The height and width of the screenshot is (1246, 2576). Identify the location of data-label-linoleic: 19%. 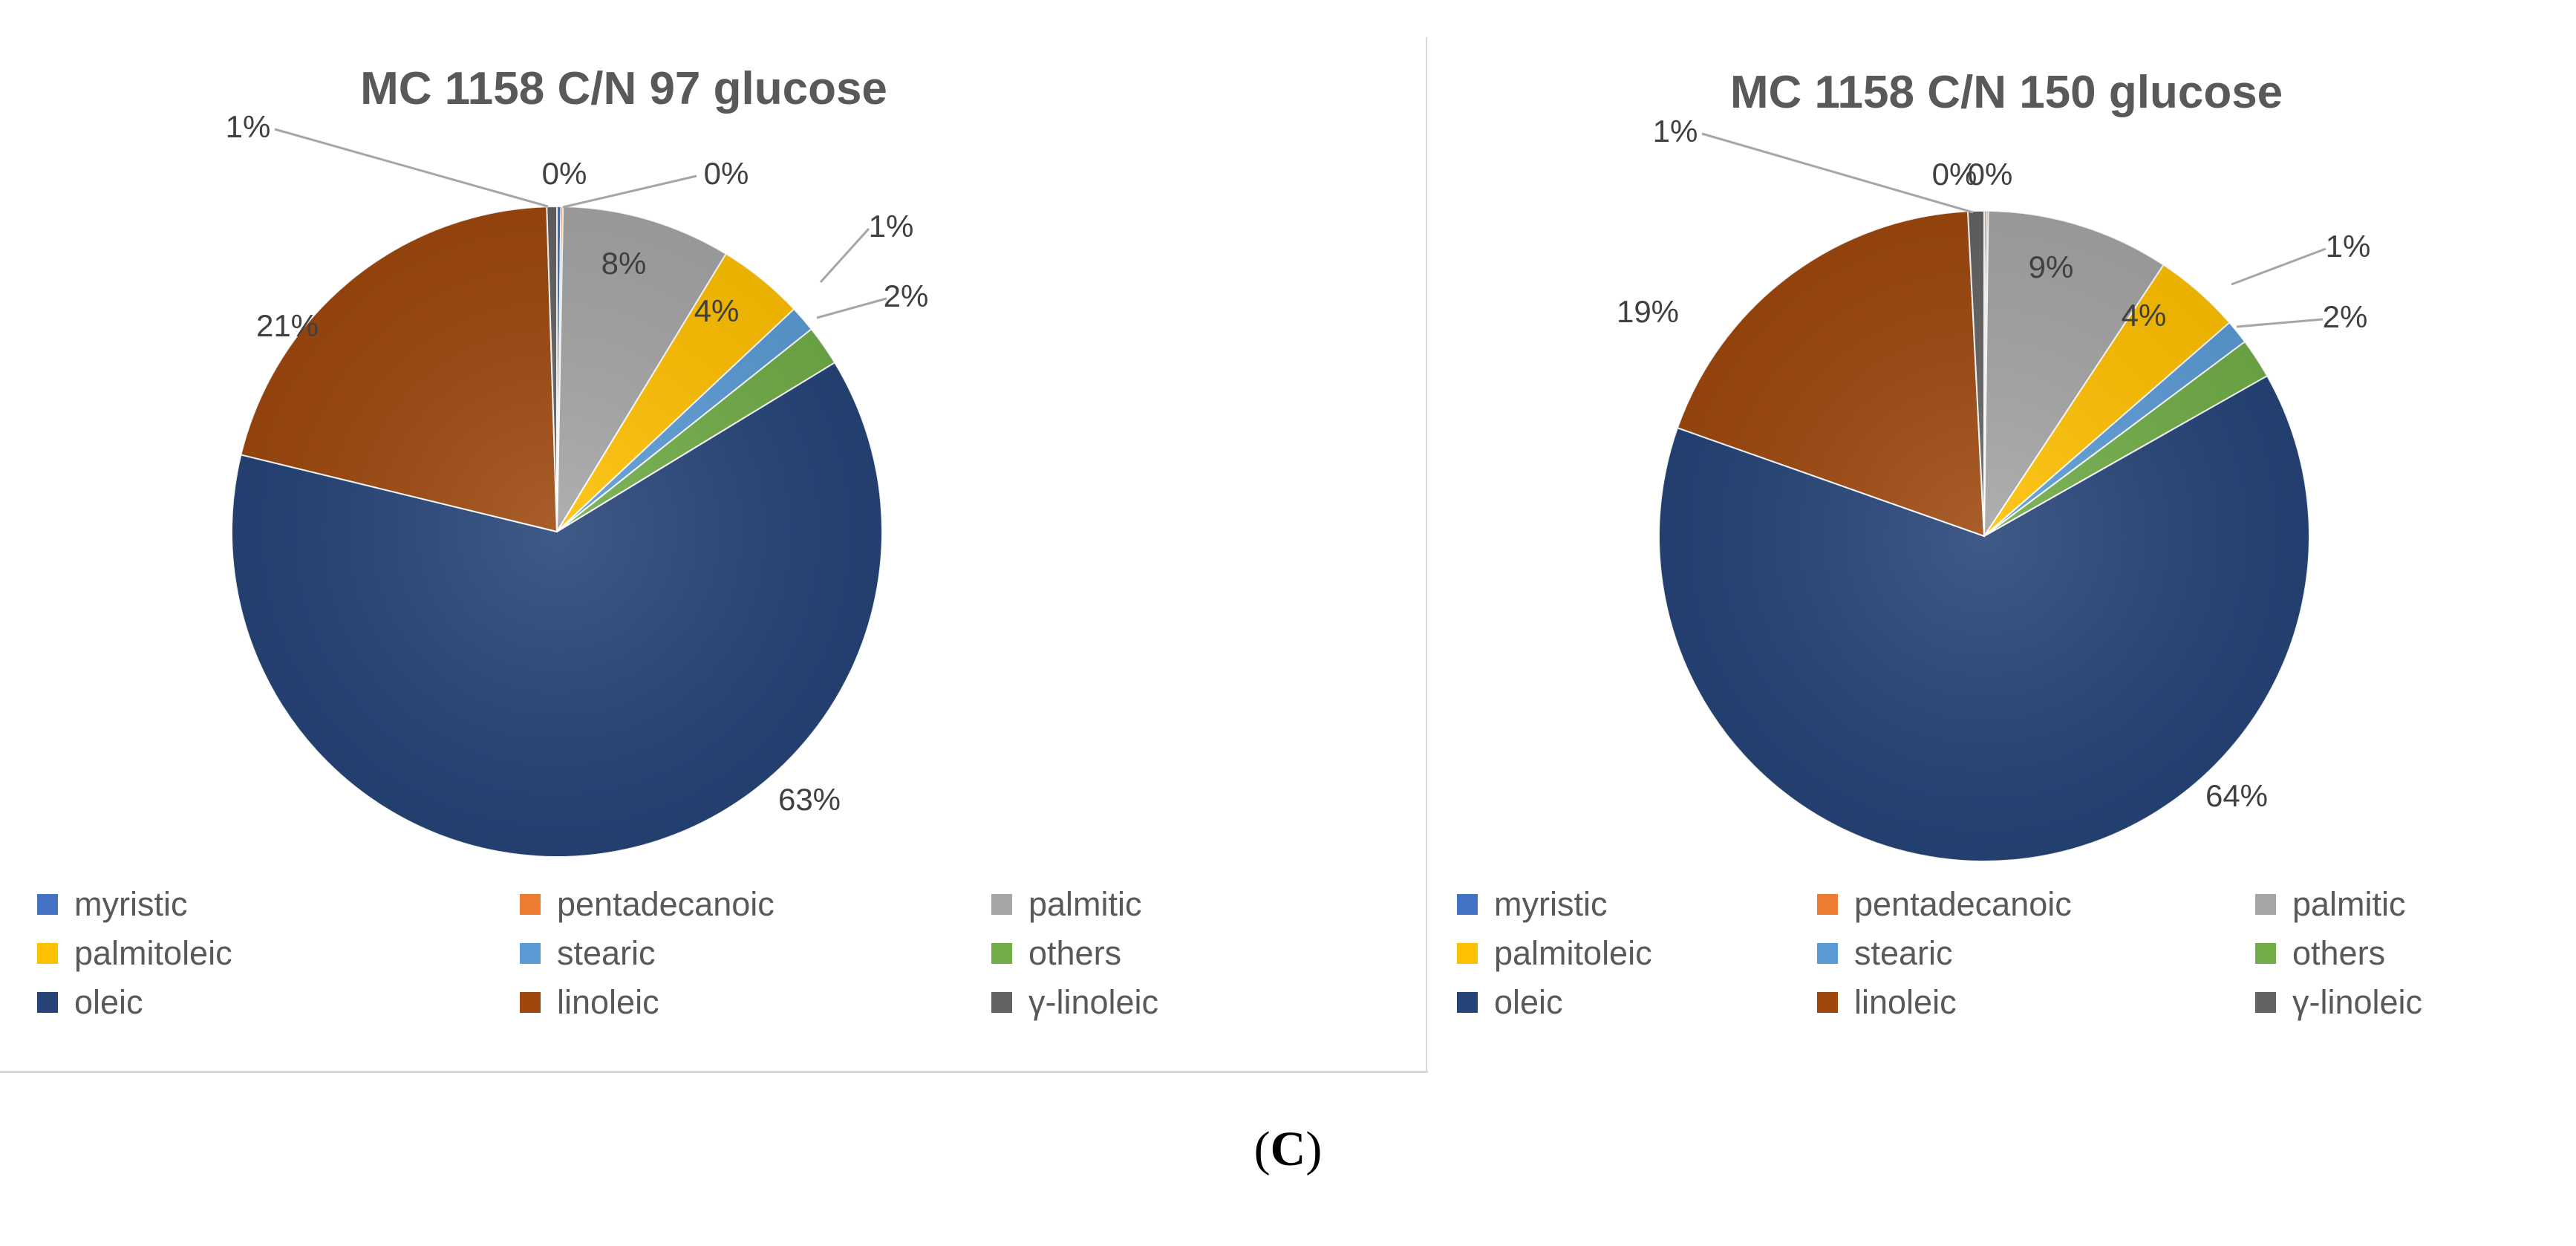
(1648, 311).